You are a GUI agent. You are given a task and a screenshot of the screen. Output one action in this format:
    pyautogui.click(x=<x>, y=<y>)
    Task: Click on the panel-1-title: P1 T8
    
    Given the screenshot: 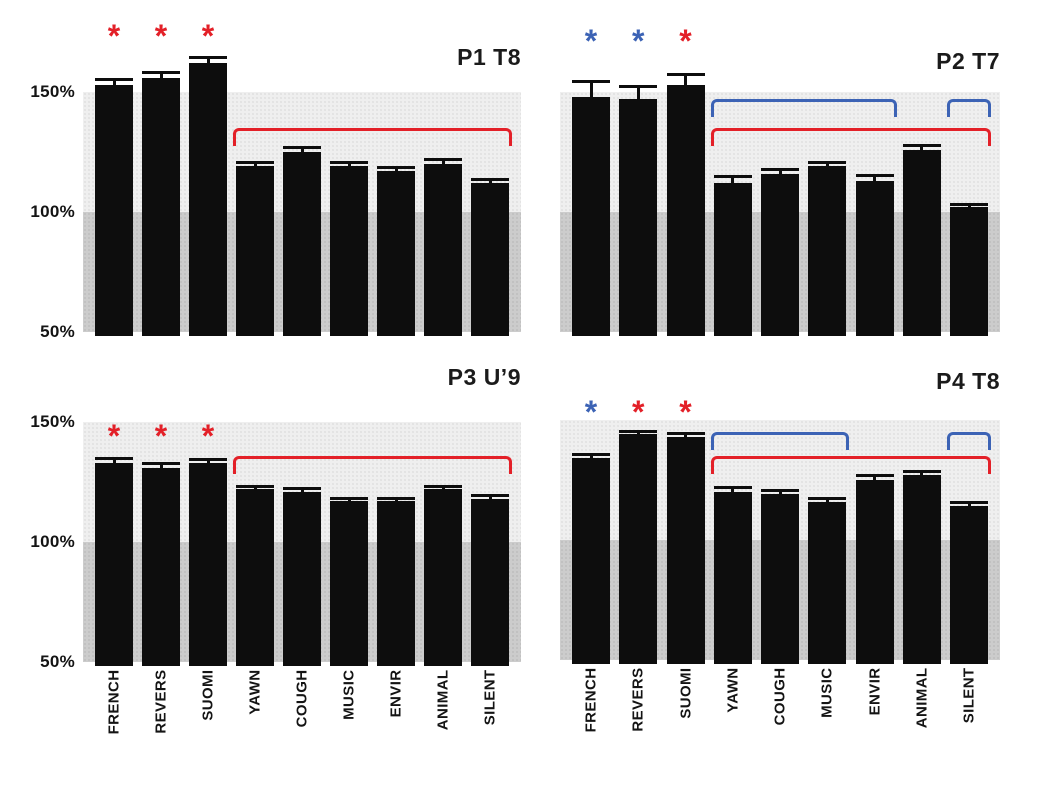 What is the action you would take?
    pyautogui.click(x=489, y=57)
    